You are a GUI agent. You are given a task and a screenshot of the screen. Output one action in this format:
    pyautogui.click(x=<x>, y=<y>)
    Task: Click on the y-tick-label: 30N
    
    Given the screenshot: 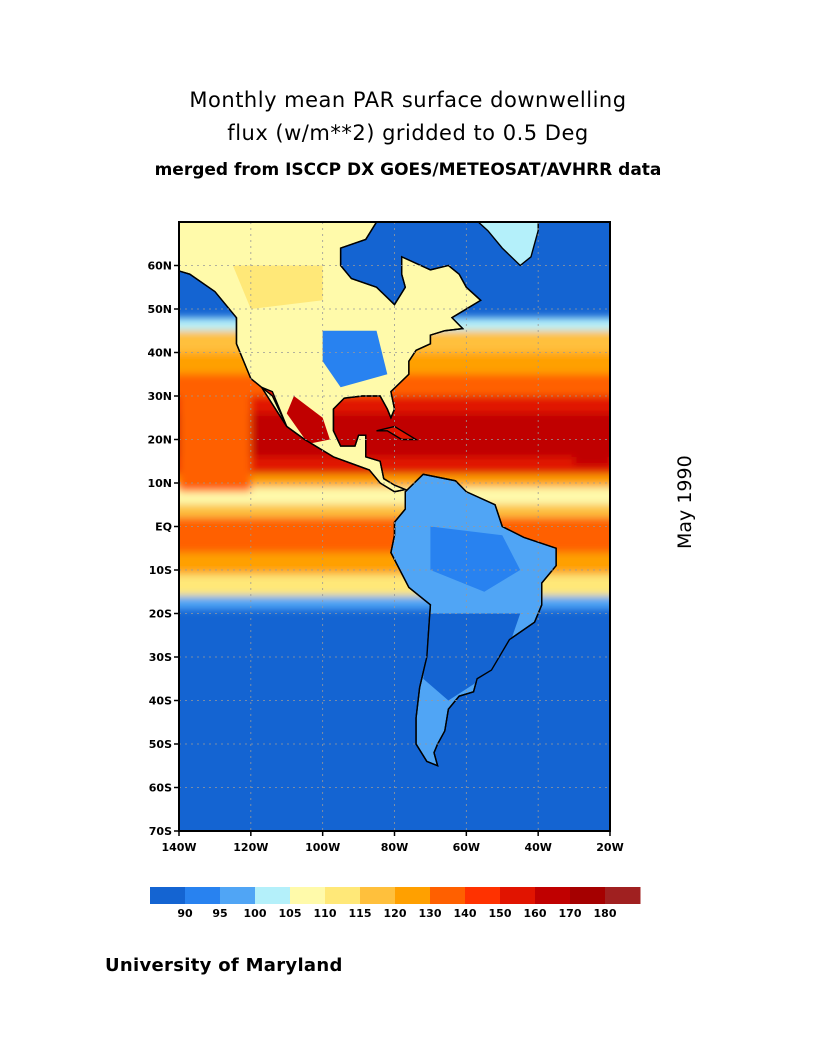 What is the action you would take?
    pyautogui.click(x=159, y=396)
    